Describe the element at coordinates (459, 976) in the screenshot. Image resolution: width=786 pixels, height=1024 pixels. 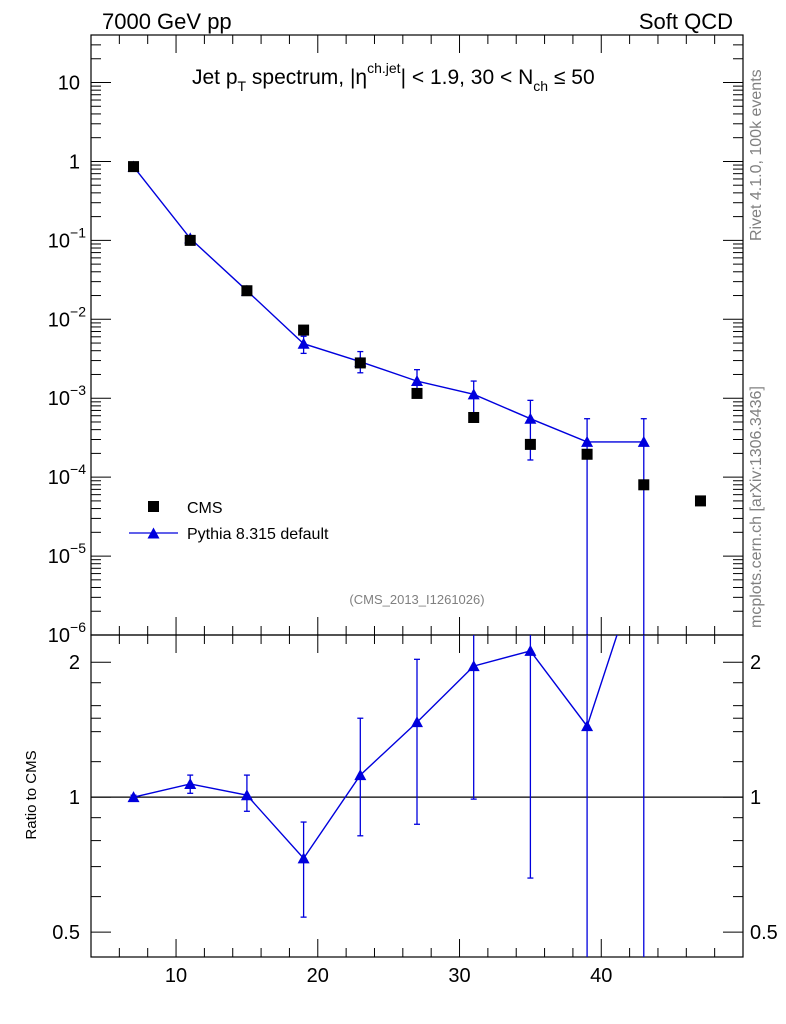
I see `ratio-x-tick-label: 30` at that location.